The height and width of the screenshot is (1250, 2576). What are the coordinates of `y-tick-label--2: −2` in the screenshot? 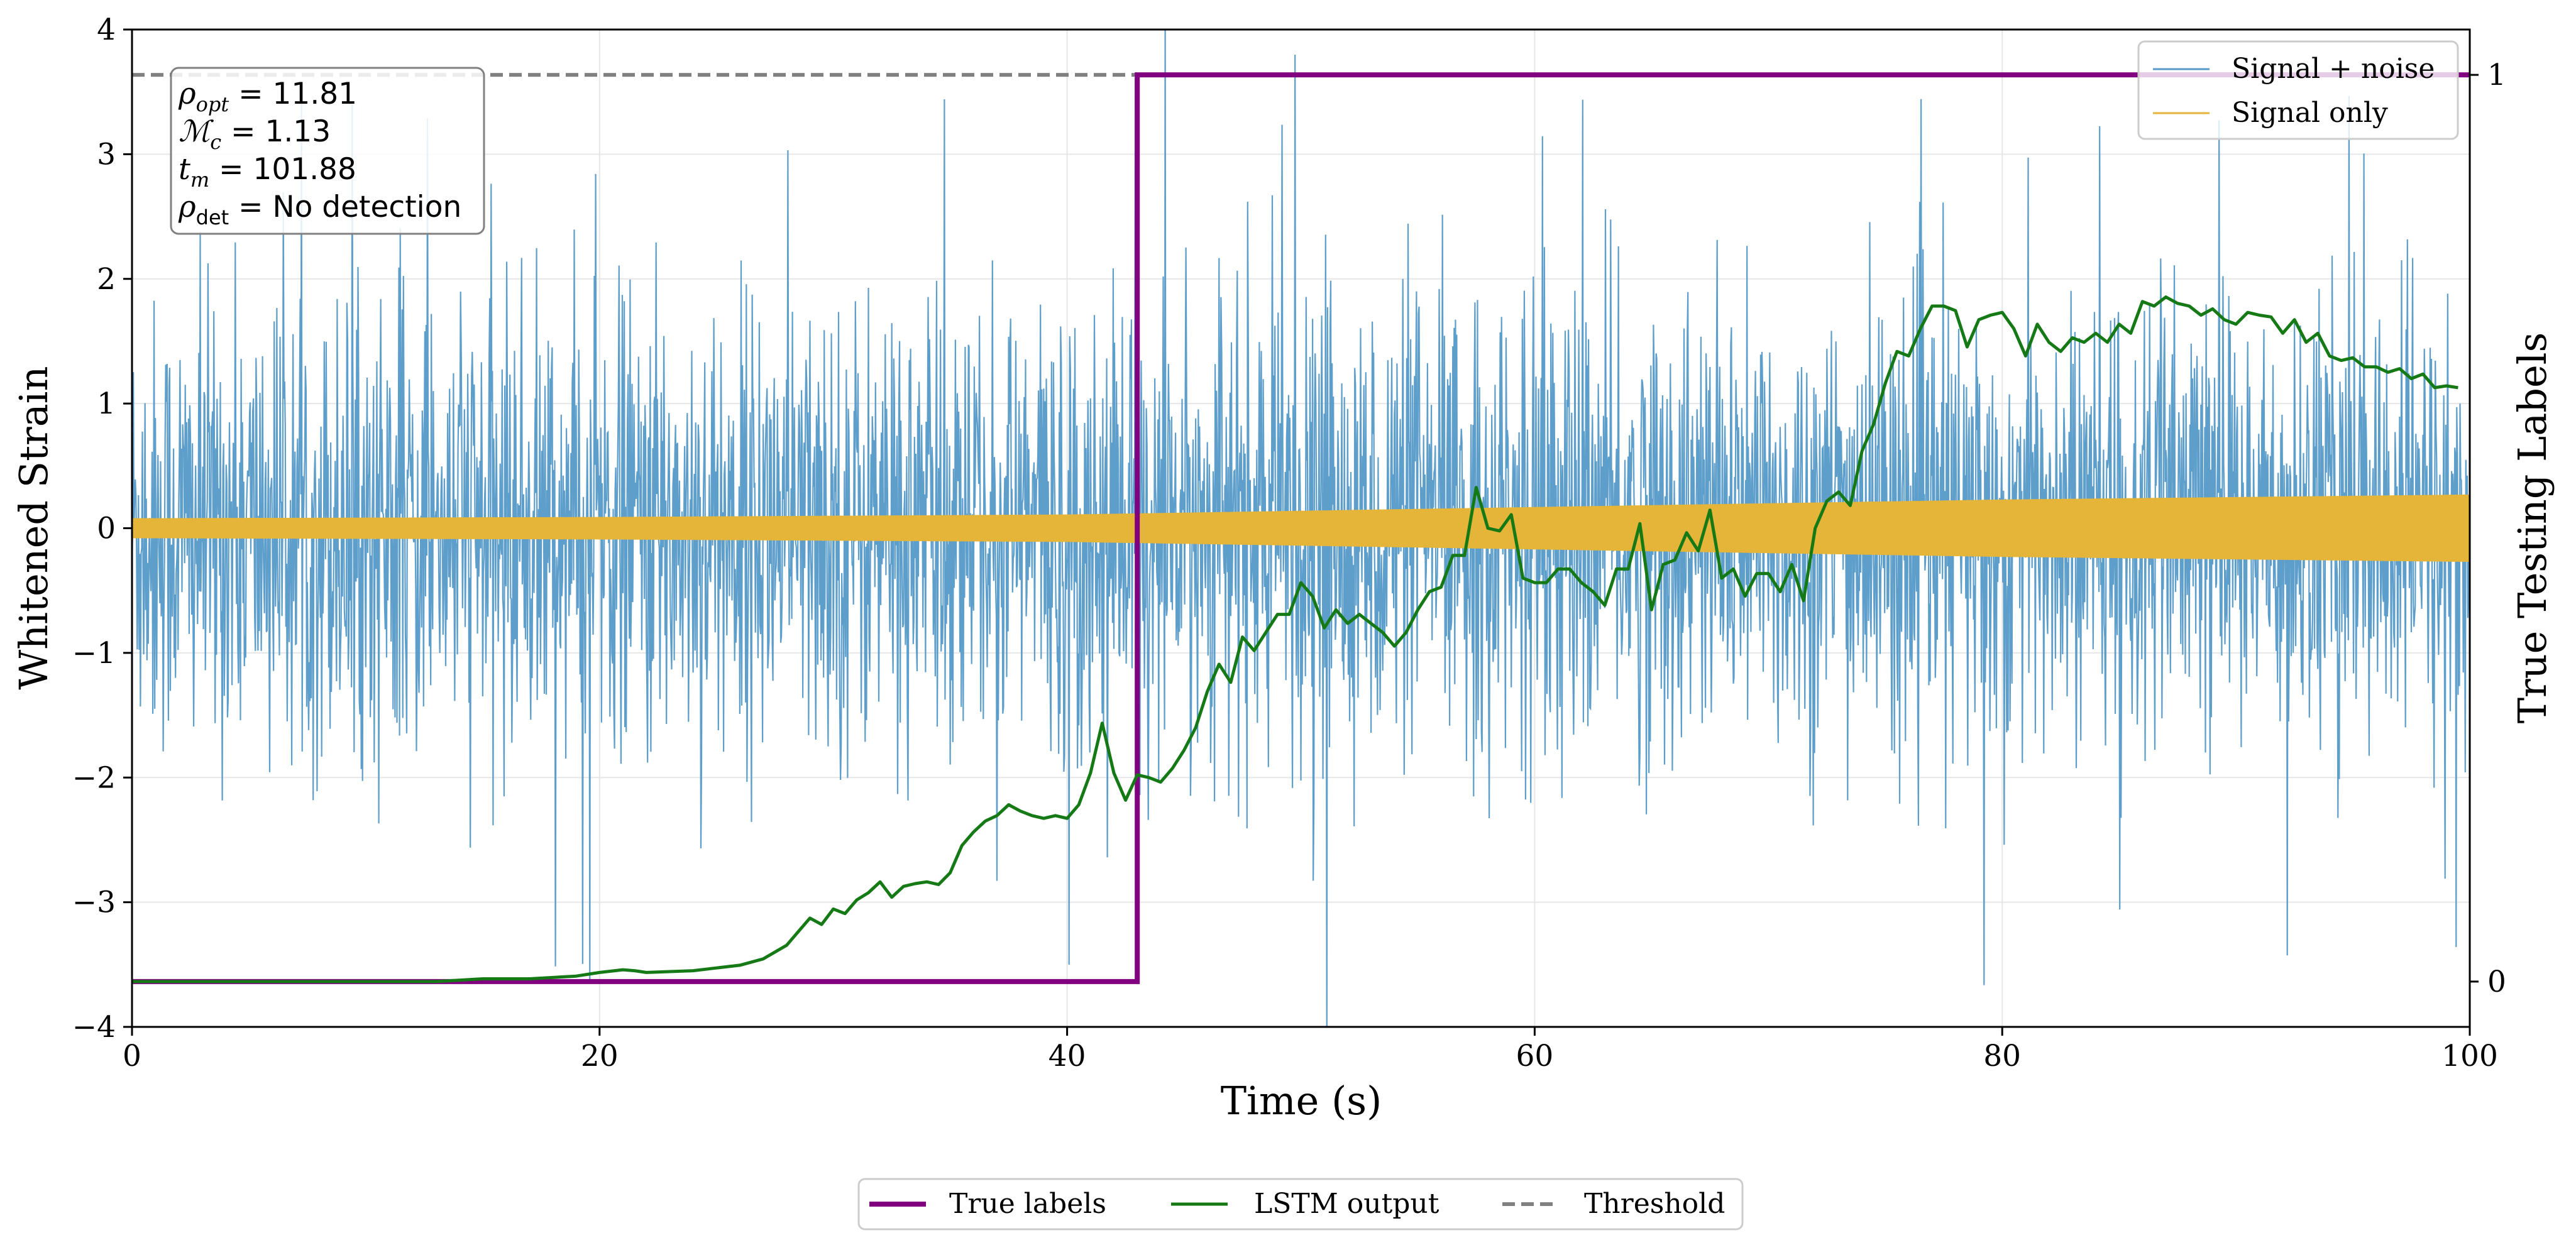 It's located at (94, 777).